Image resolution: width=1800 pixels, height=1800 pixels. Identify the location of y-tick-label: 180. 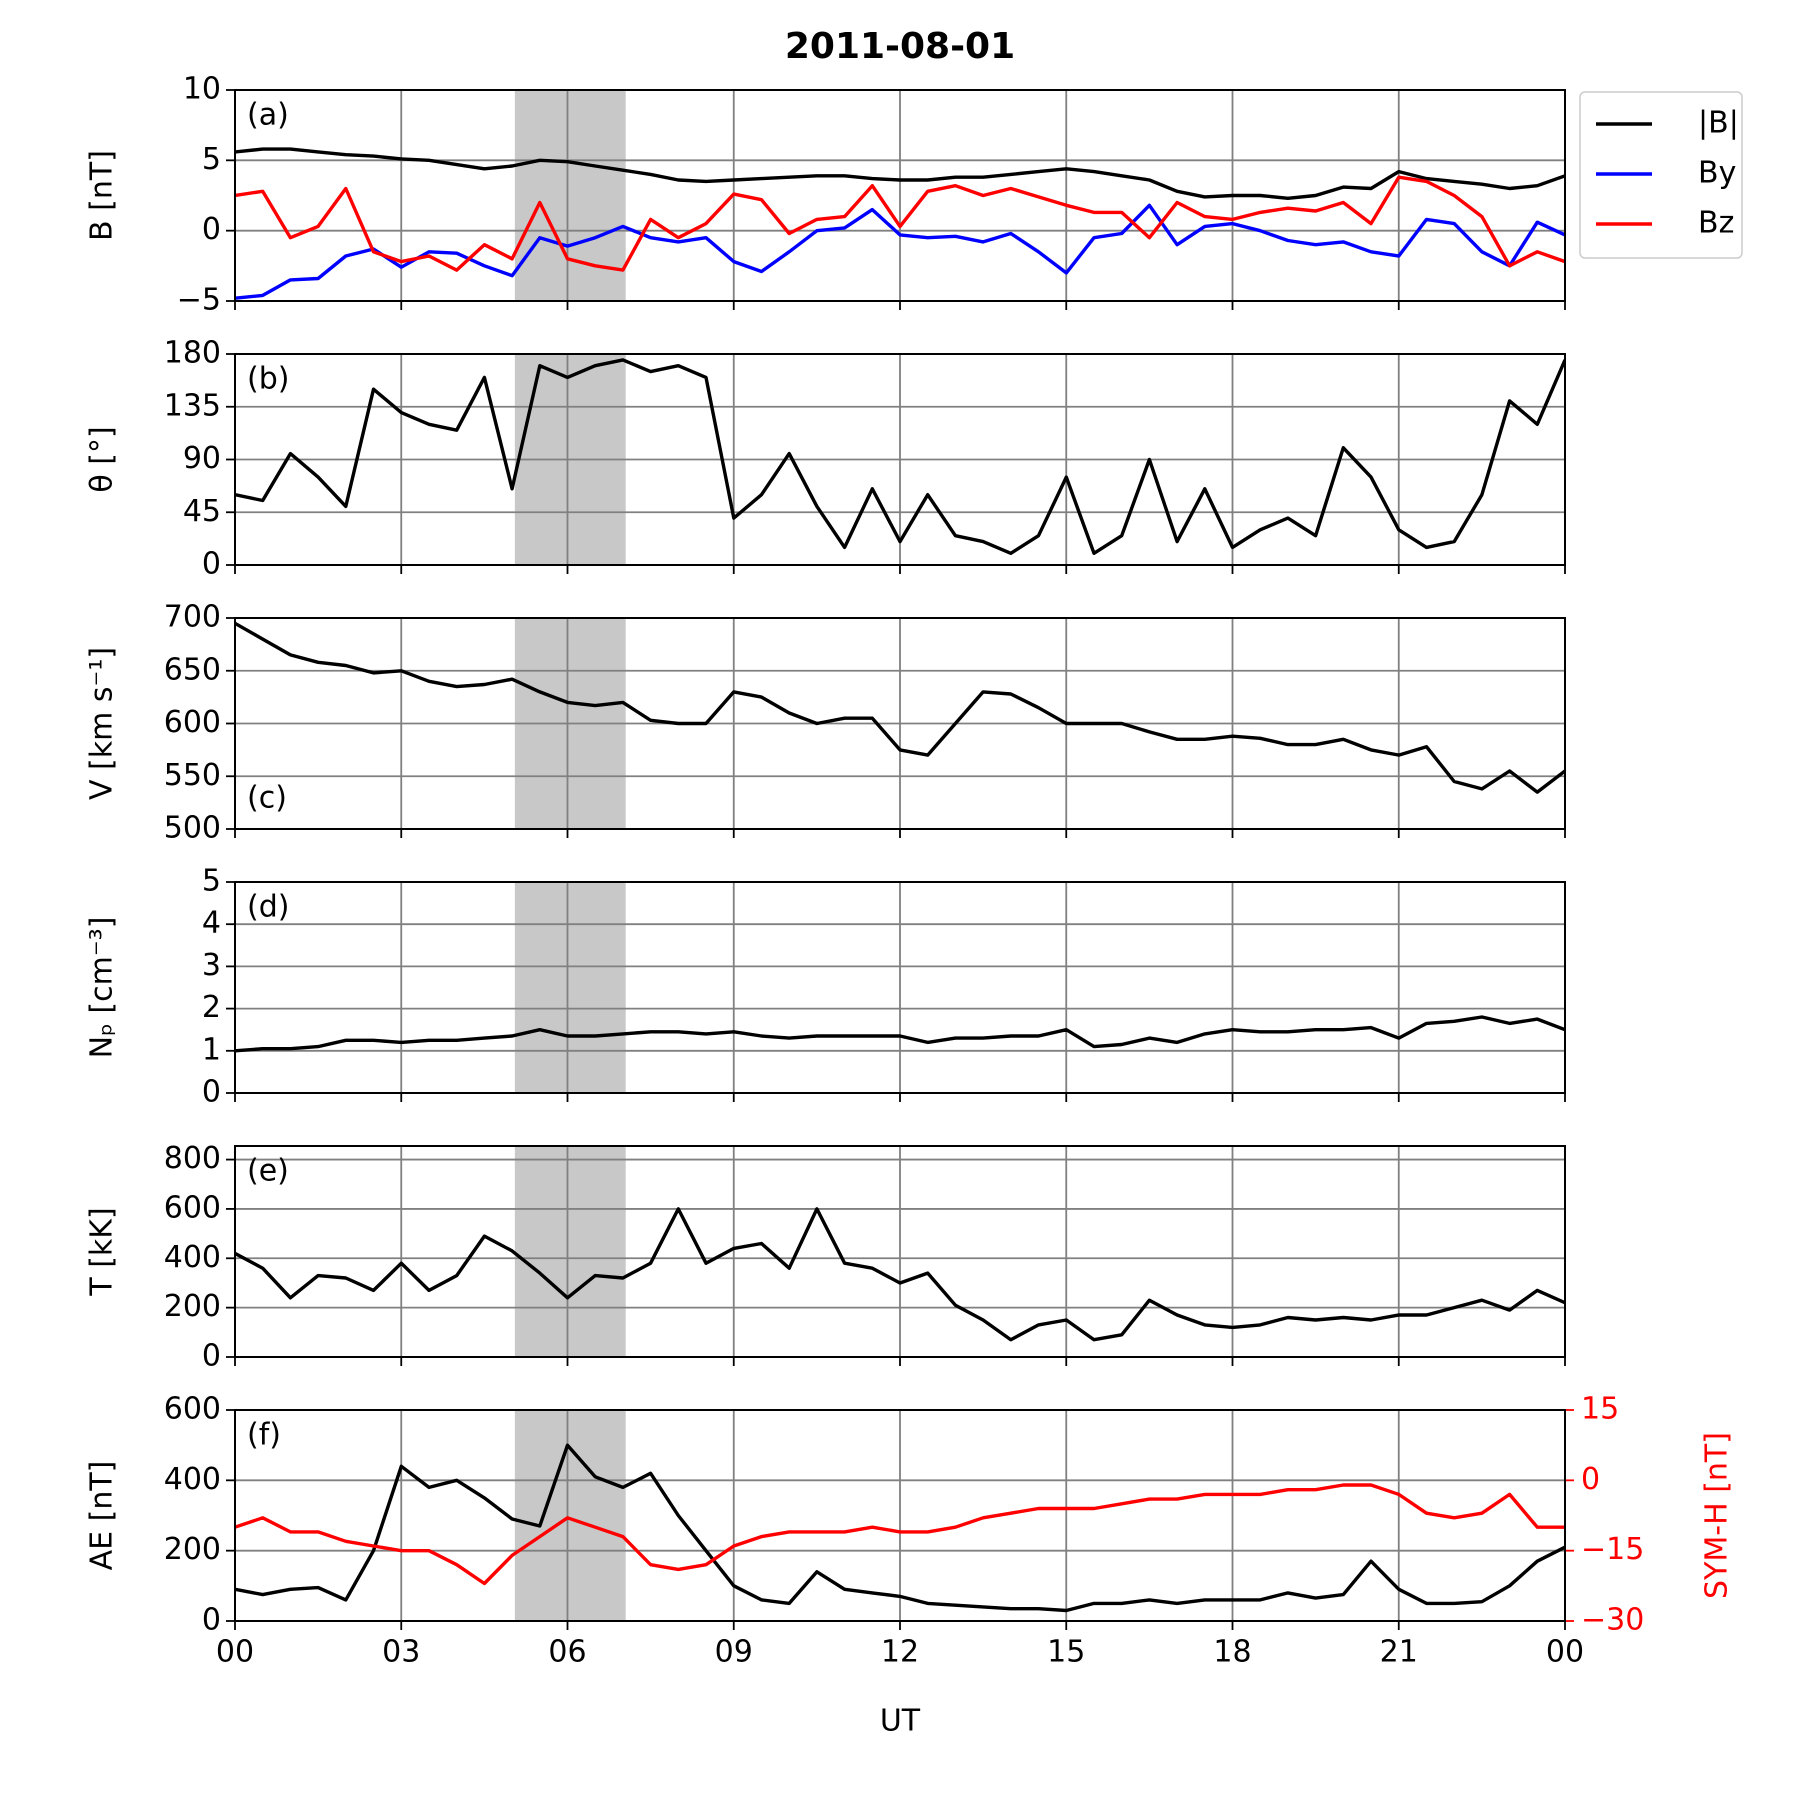
(192, 353).